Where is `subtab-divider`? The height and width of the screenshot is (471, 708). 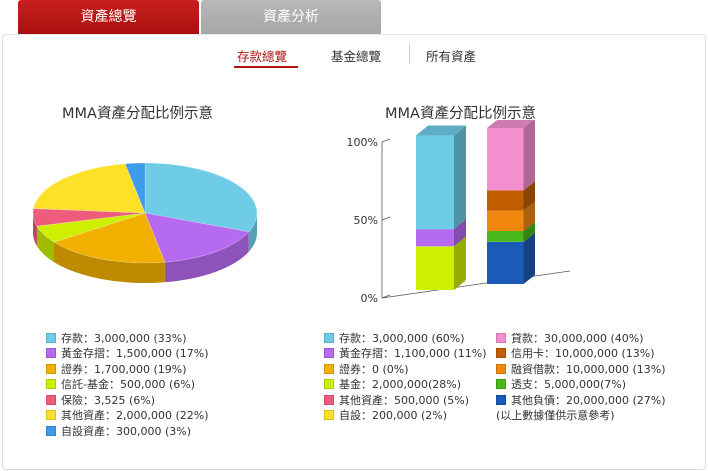 subtab-divider is located at coordinates (409, 54).